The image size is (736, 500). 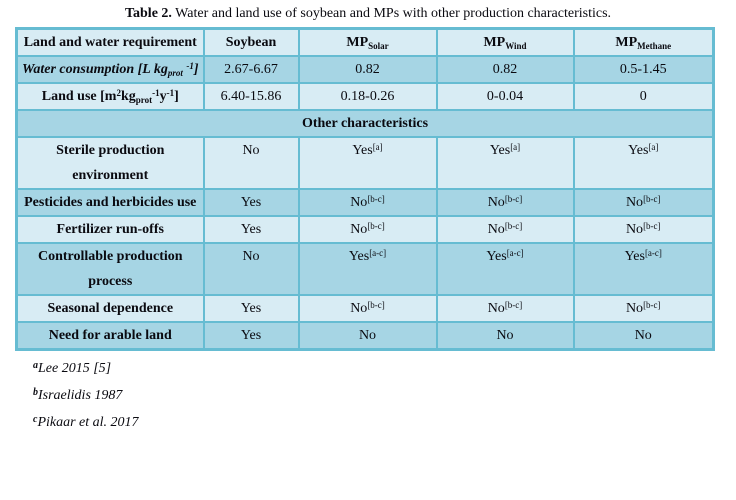 I want to click on cell-text: Pesticides and herbicides use, so click(x=110, y=202).